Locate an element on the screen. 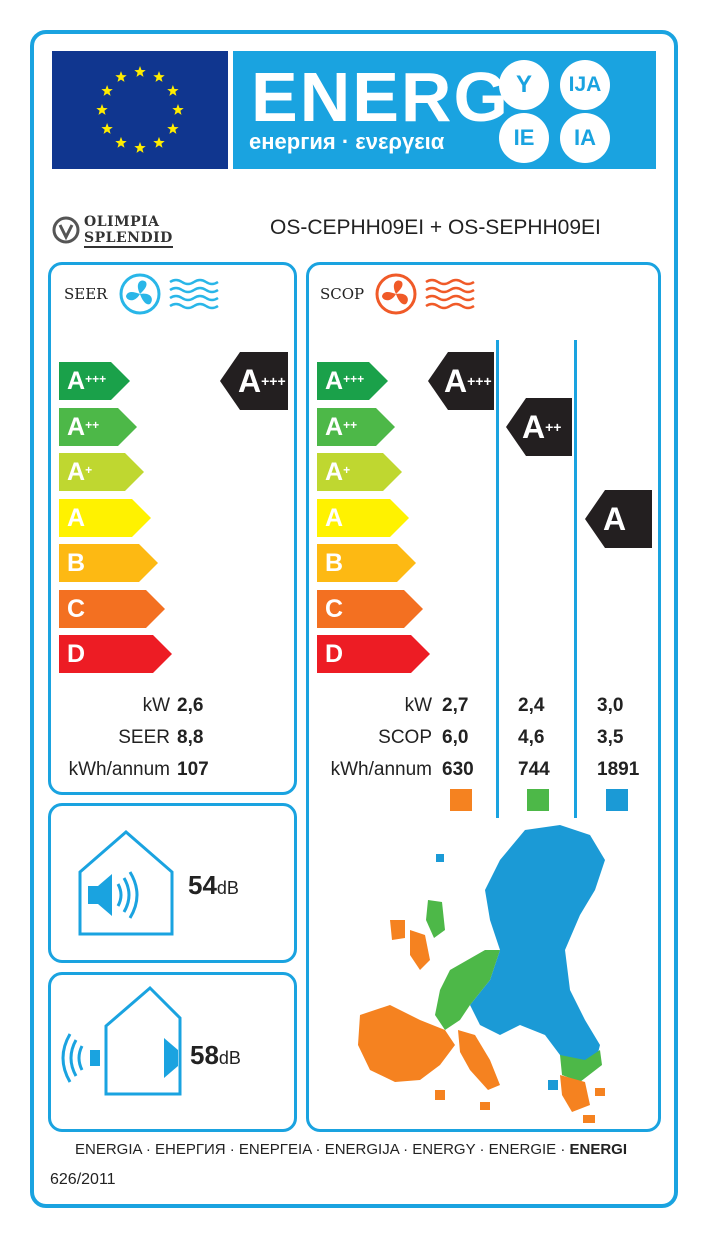 The height and width of the screenshot is (1240, 709). heating-class-arrow: A is located at coordinates (363, 517).